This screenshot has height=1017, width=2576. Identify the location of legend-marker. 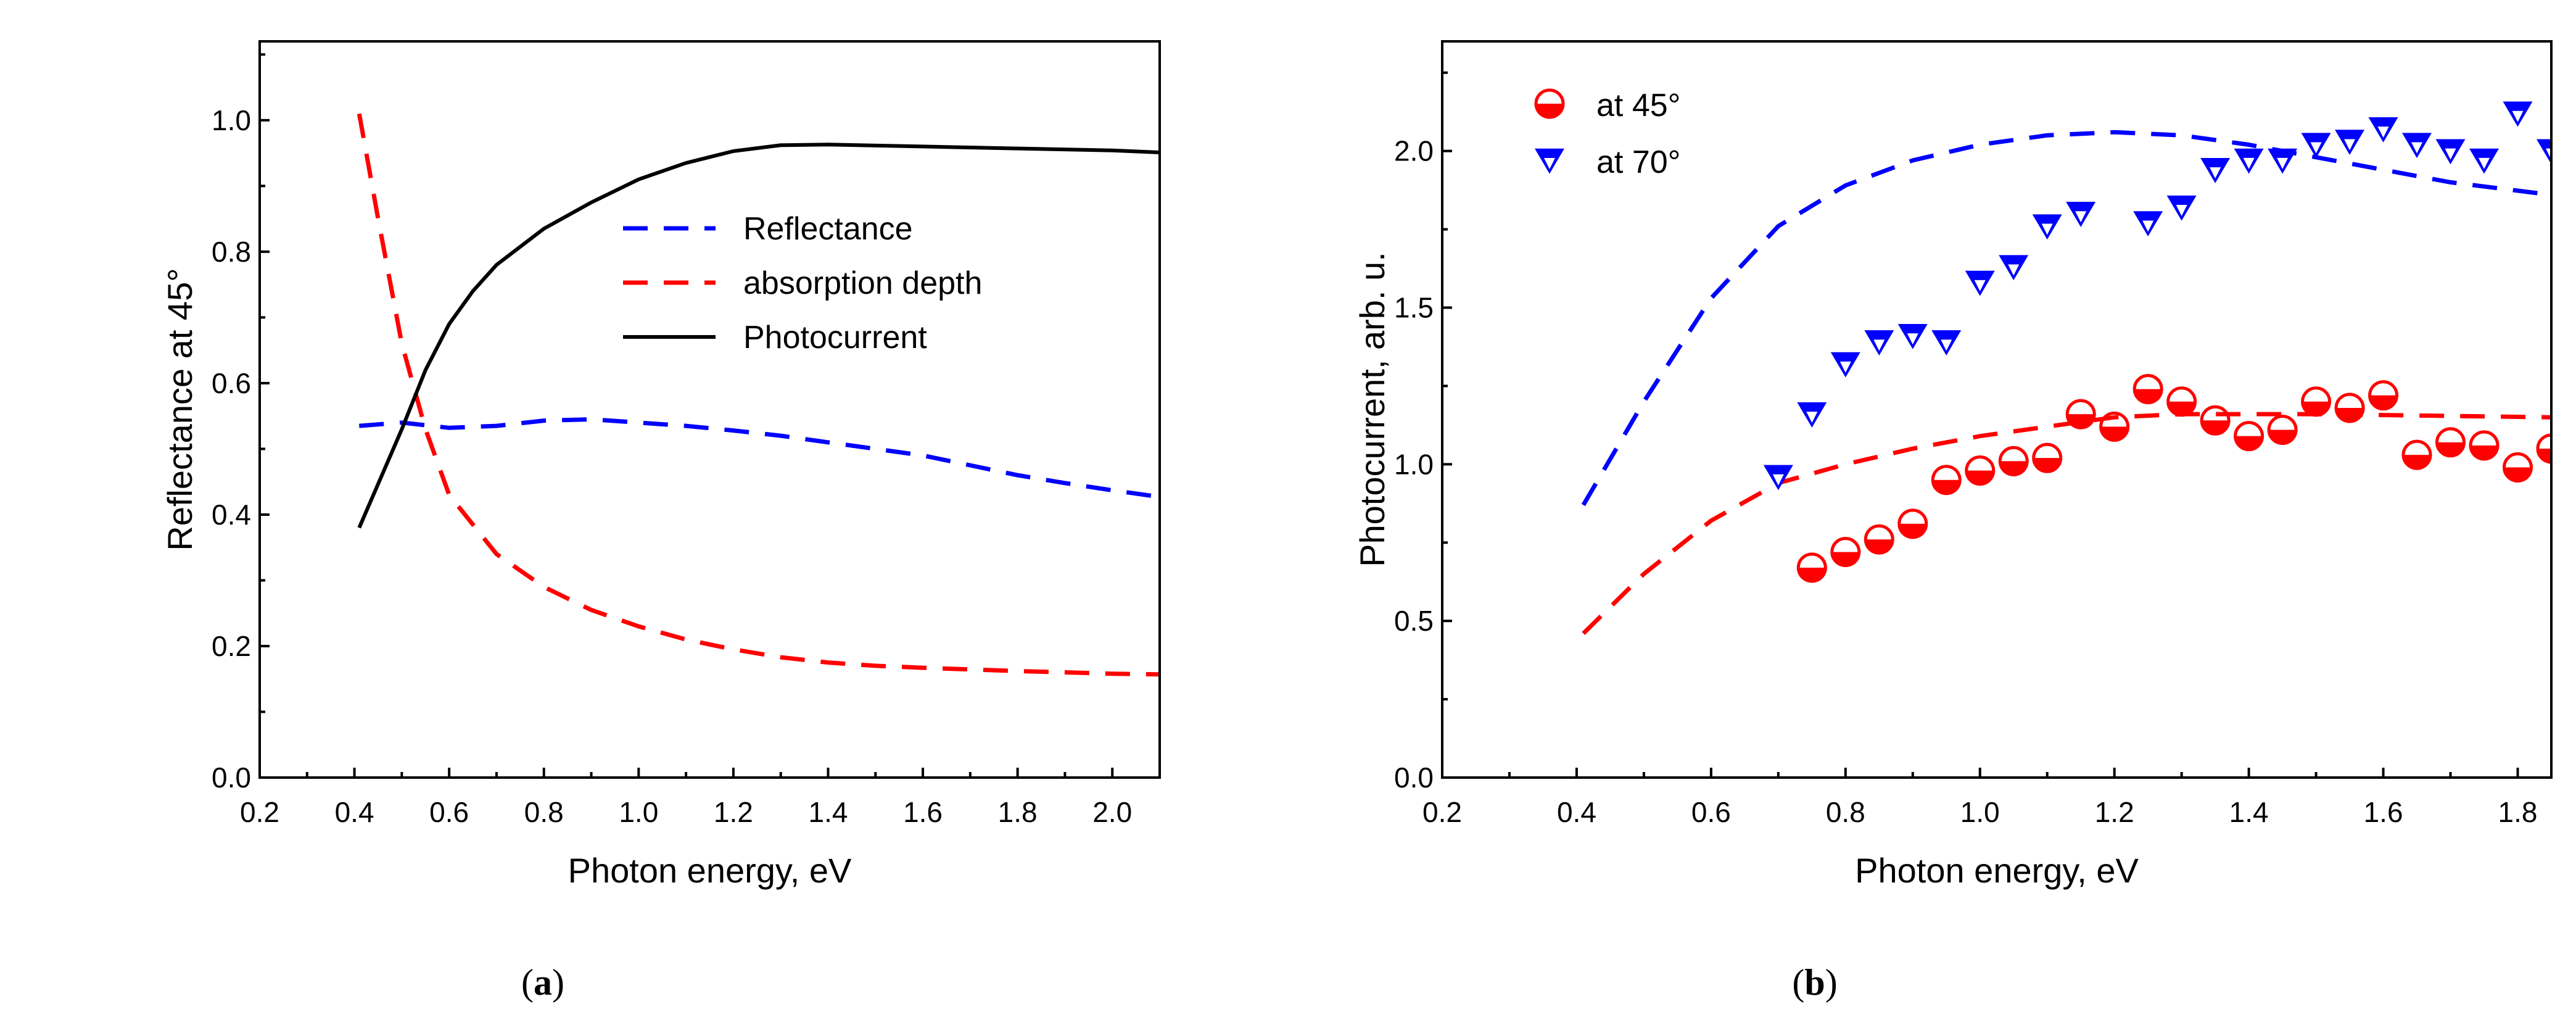
(1549, 161).